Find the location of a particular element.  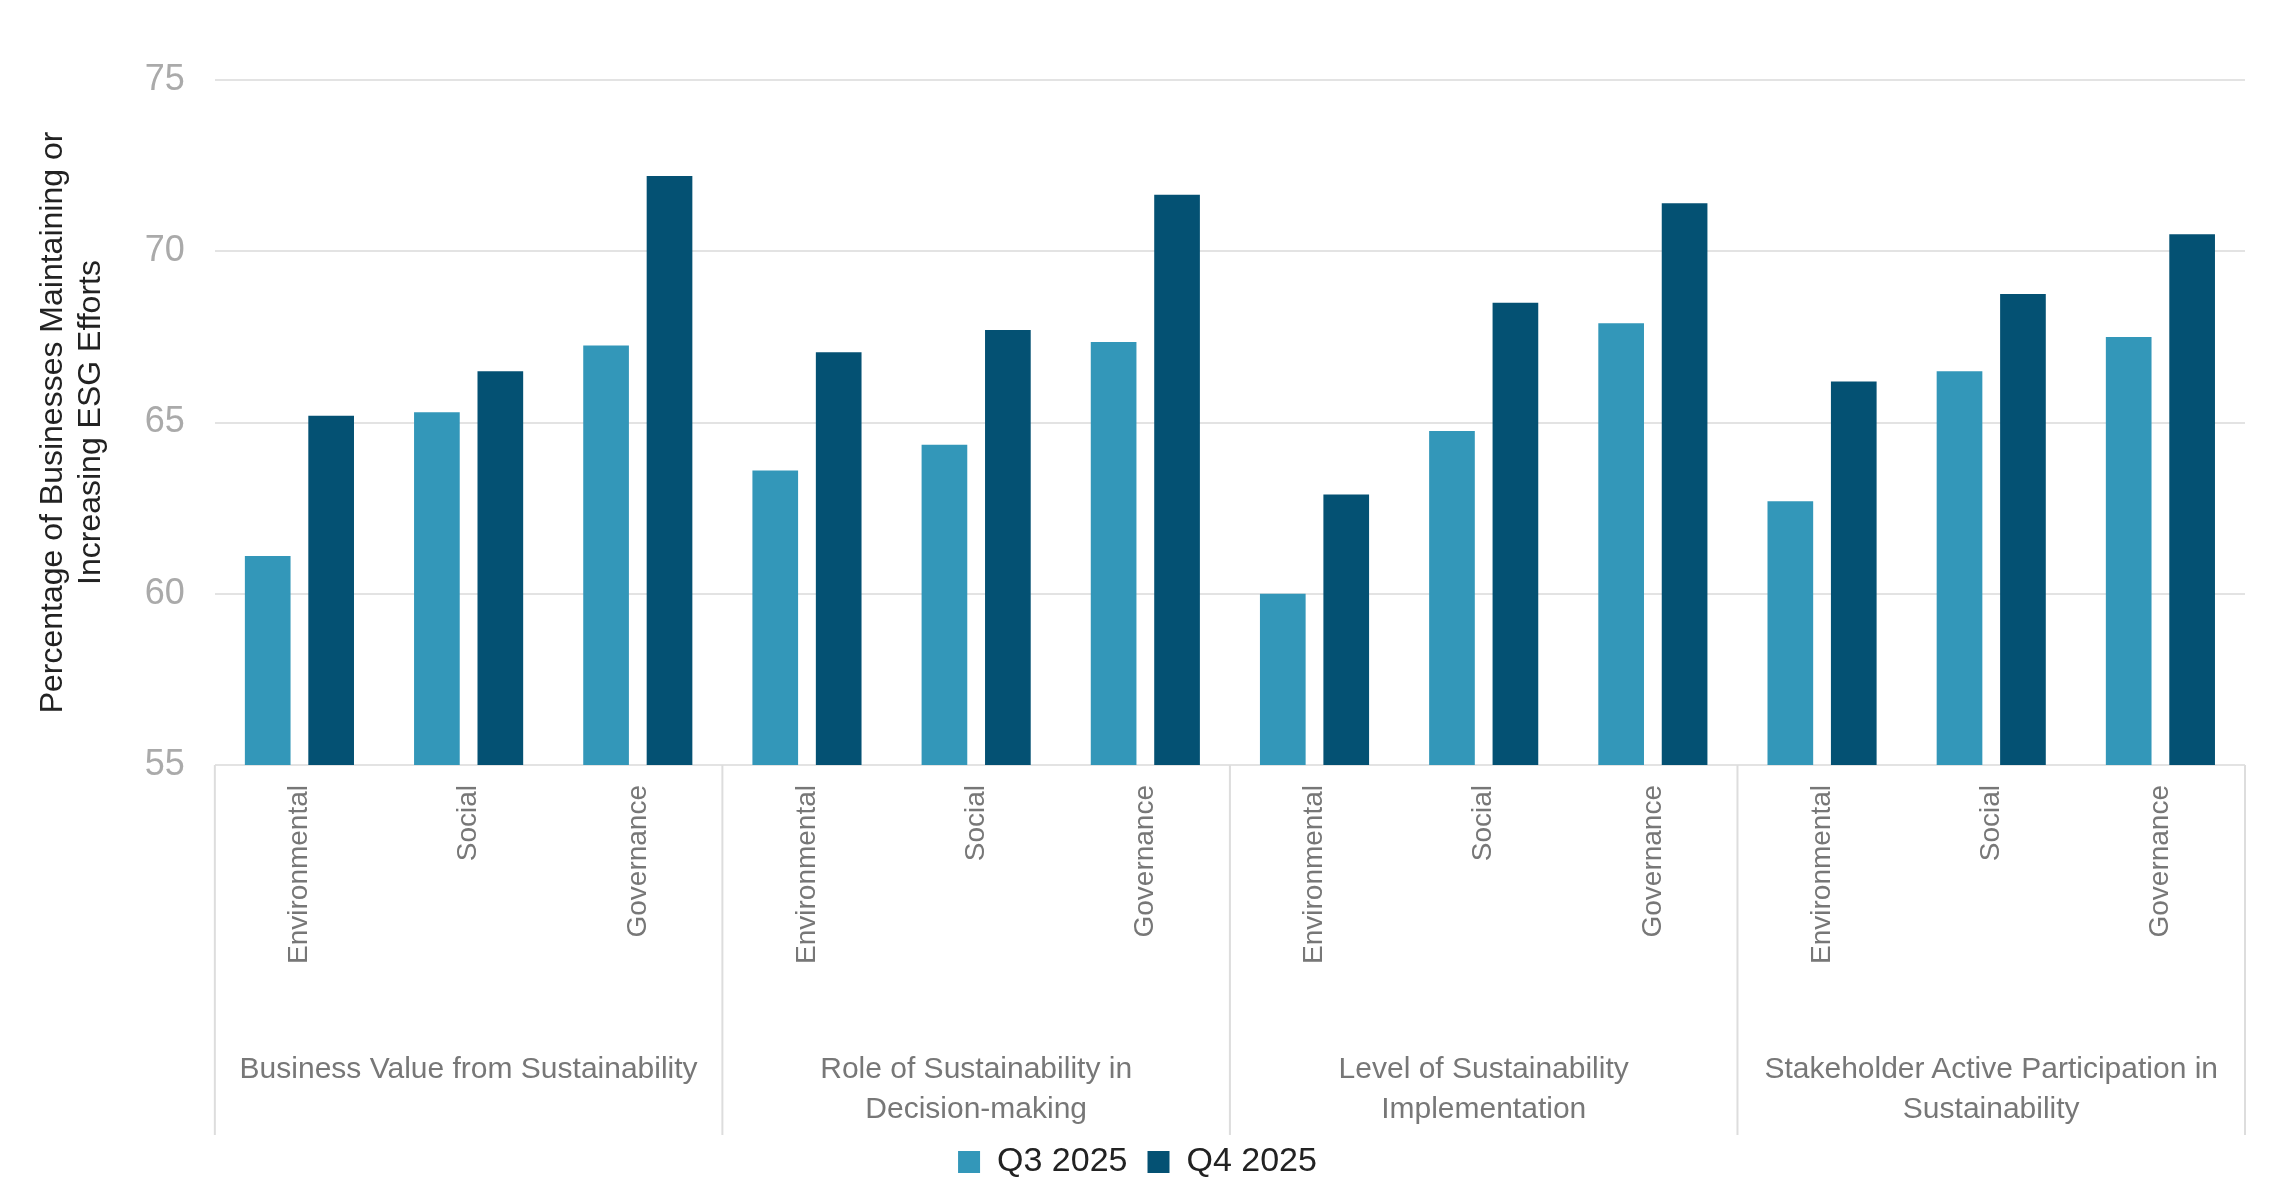

text: Stakeholder Active Participation in Sustainability is located at coordinates (1991, 1088).